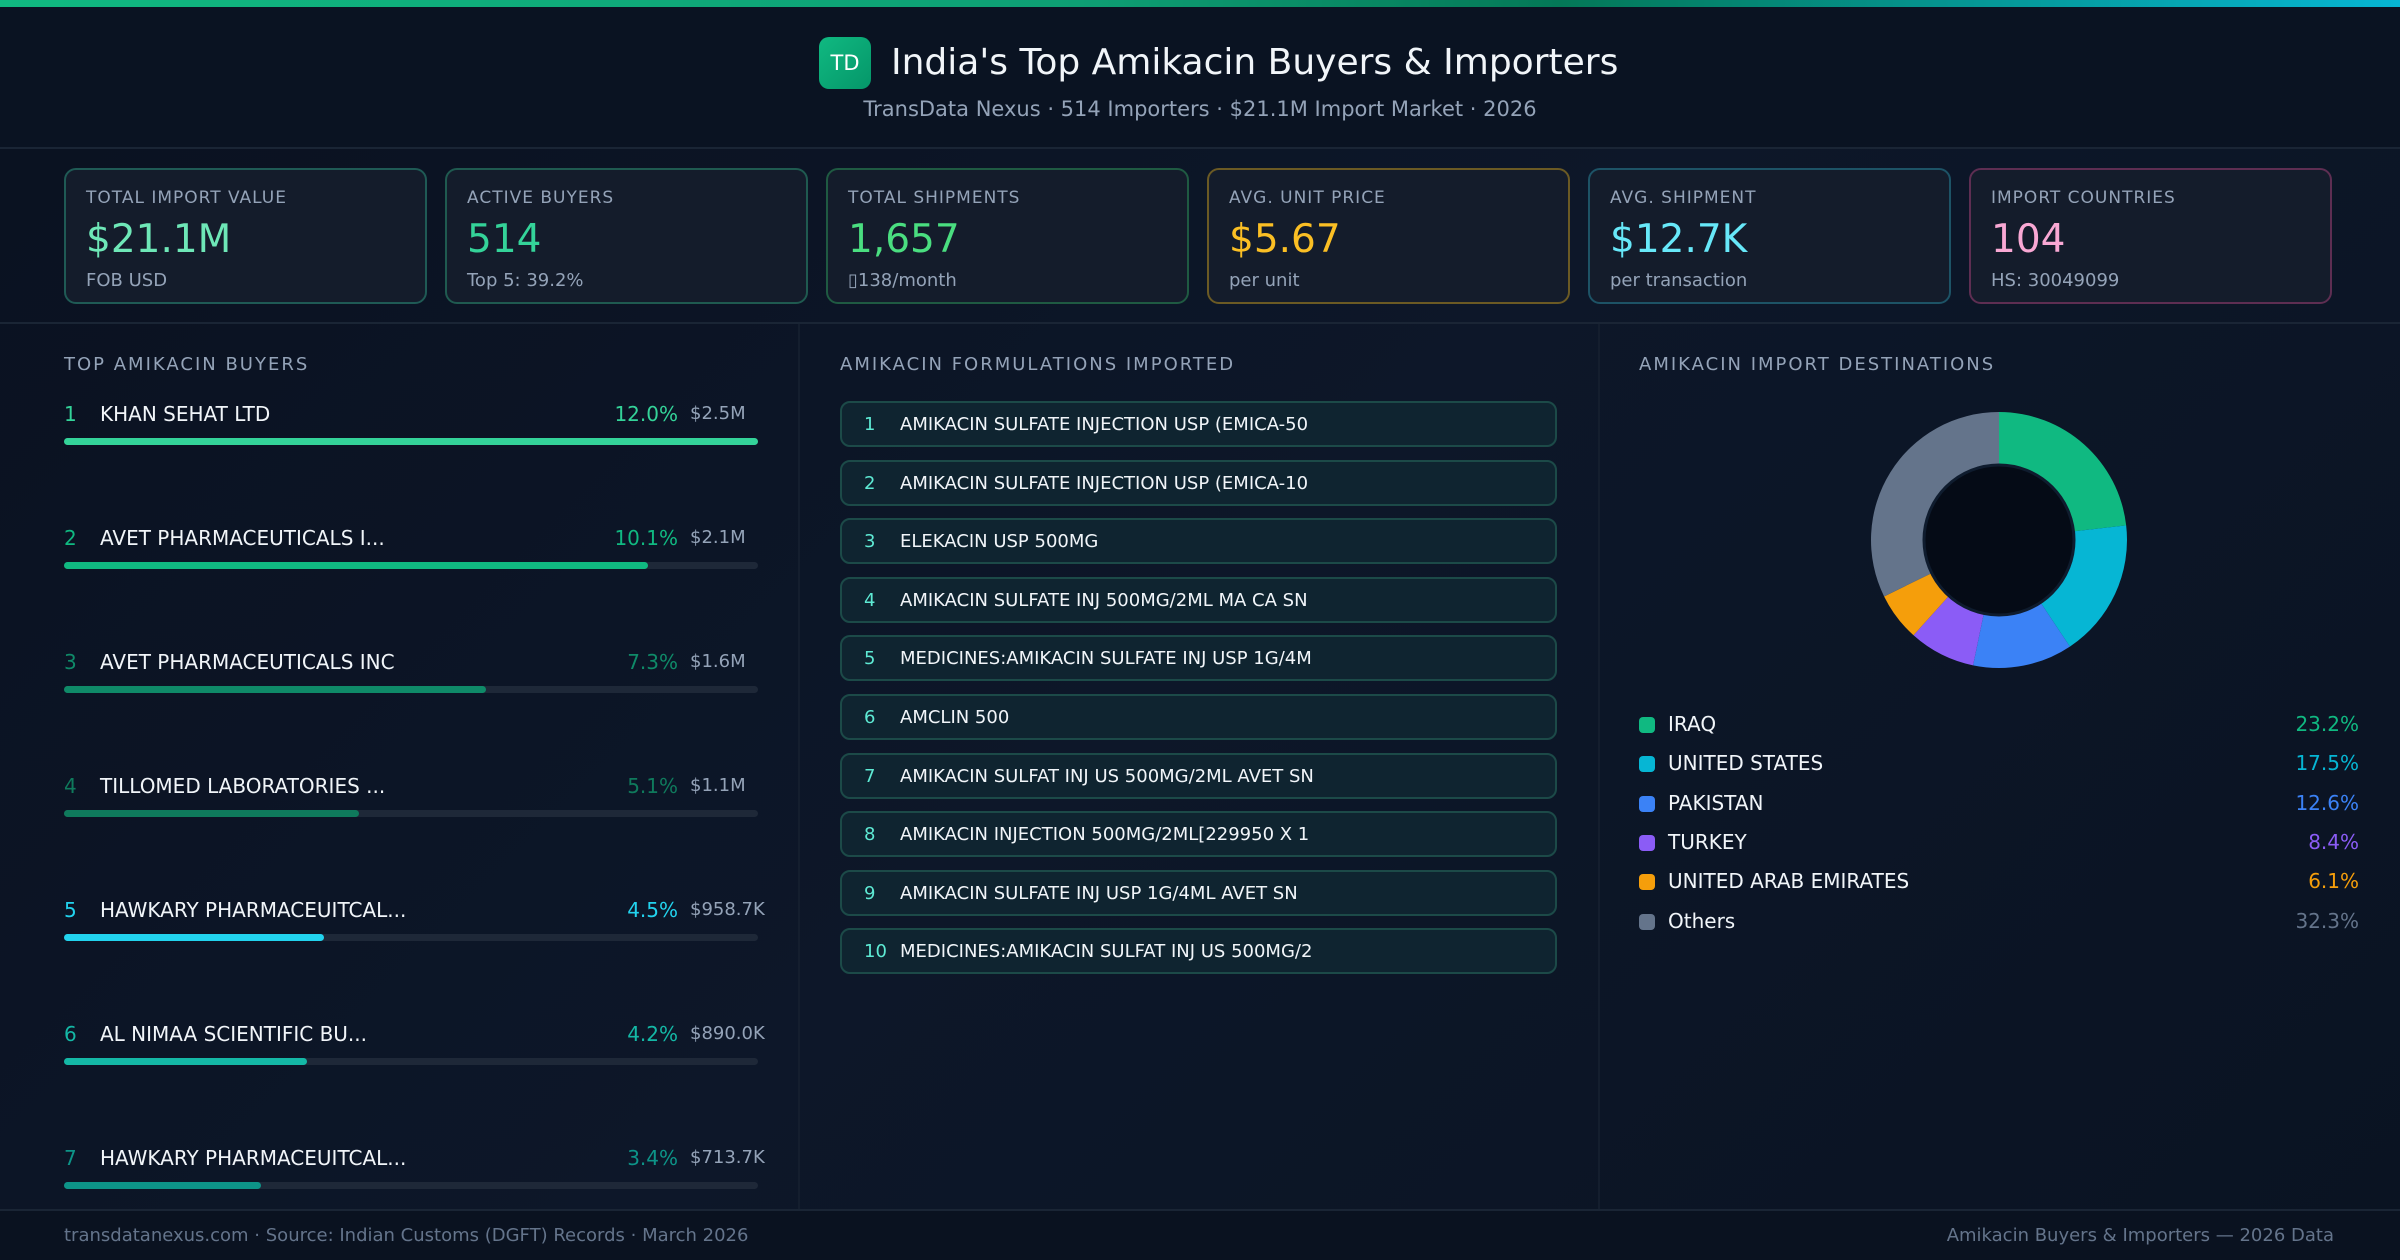  Describe the element at coordinates (525, 280) in the screenshot. I see `kpi-sub: Top 5: 39.2%` at that location.